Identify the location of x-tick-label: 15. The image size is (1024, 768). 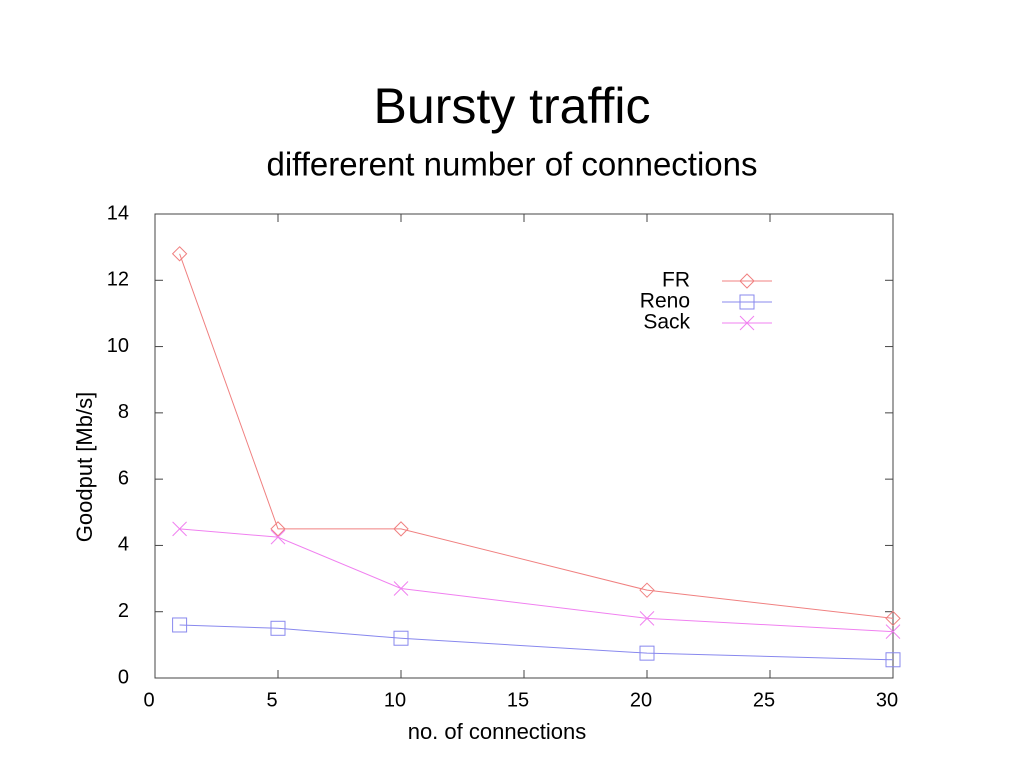
(518, 700).